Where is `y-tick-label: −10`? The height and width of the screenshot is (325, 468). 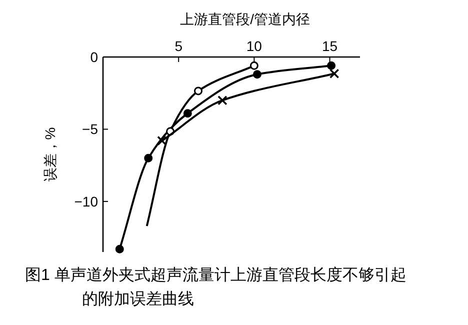 y-tick-label: −10 is located at coordinates (86, 201).